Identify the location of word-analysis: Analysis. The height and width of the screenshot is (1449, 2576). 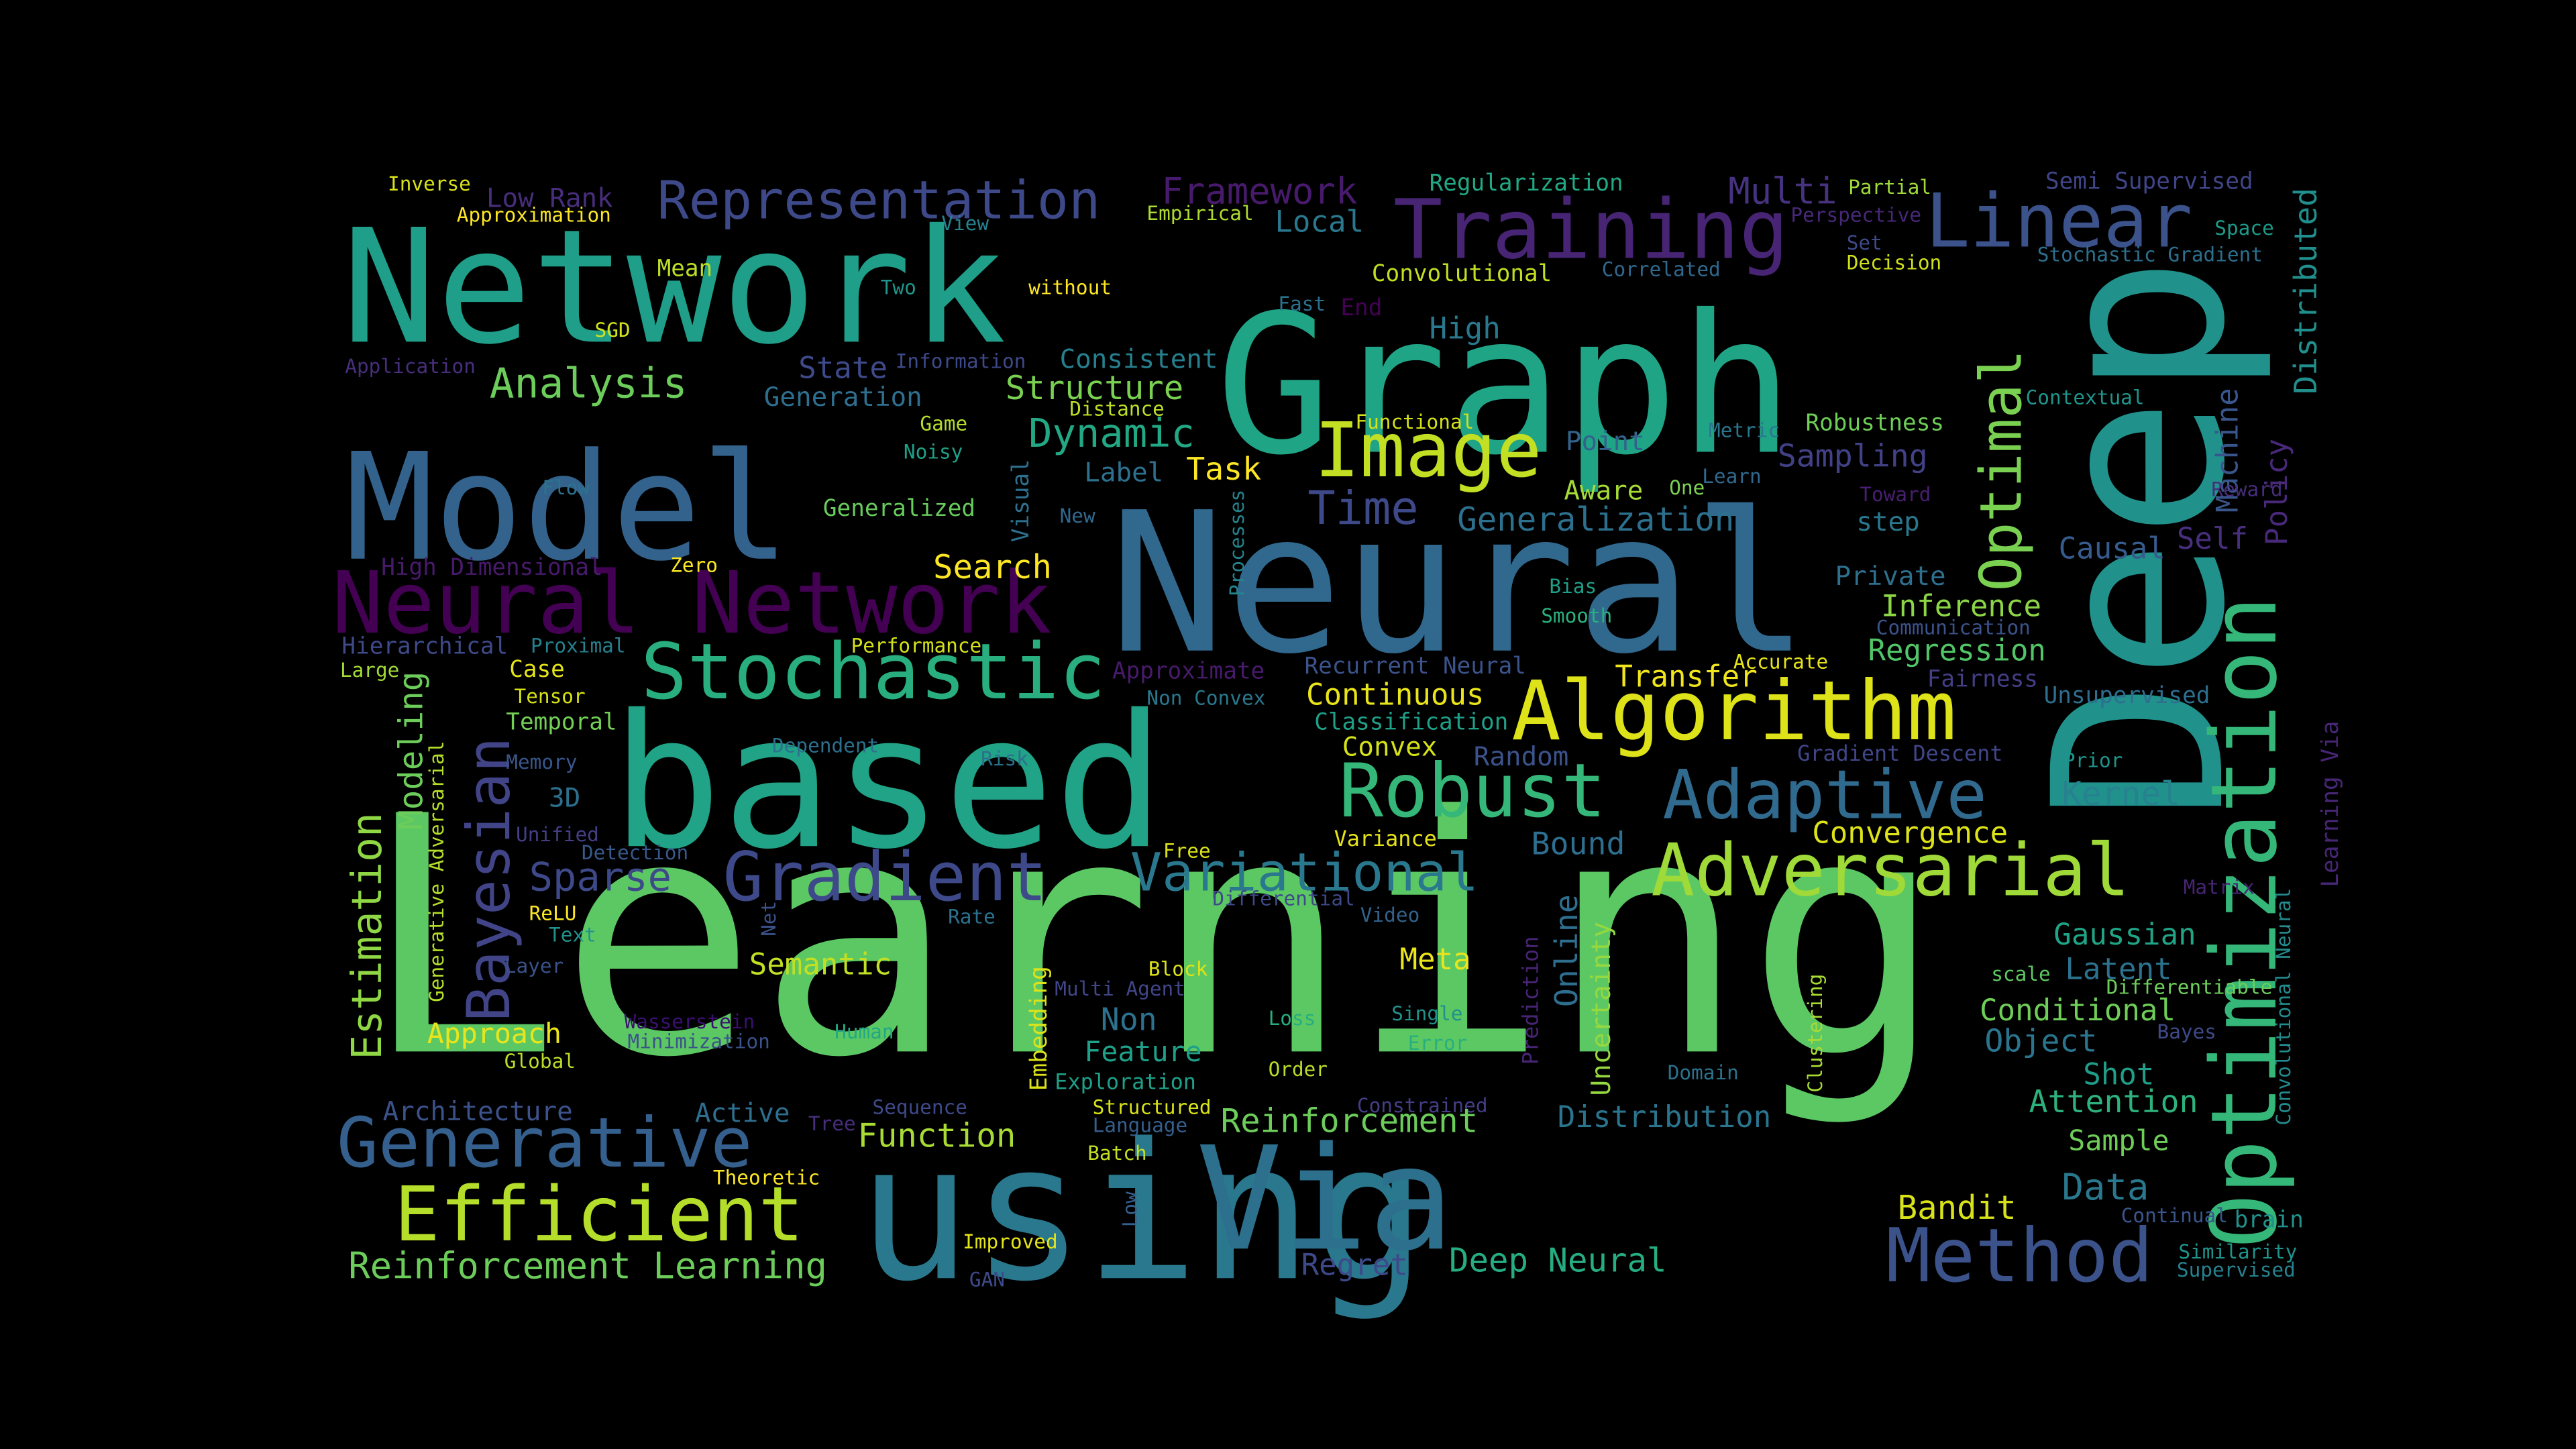
(589, 384).